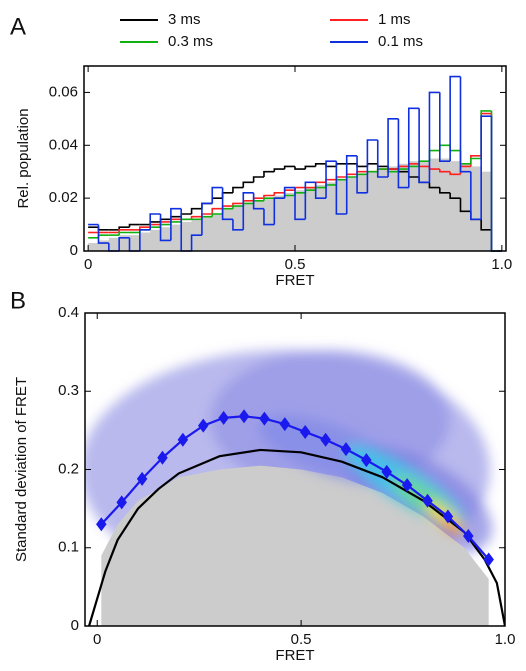 This screenshot has width=526, height=671. I want to click on y-tick-label: 0.2, so click(68, 468).